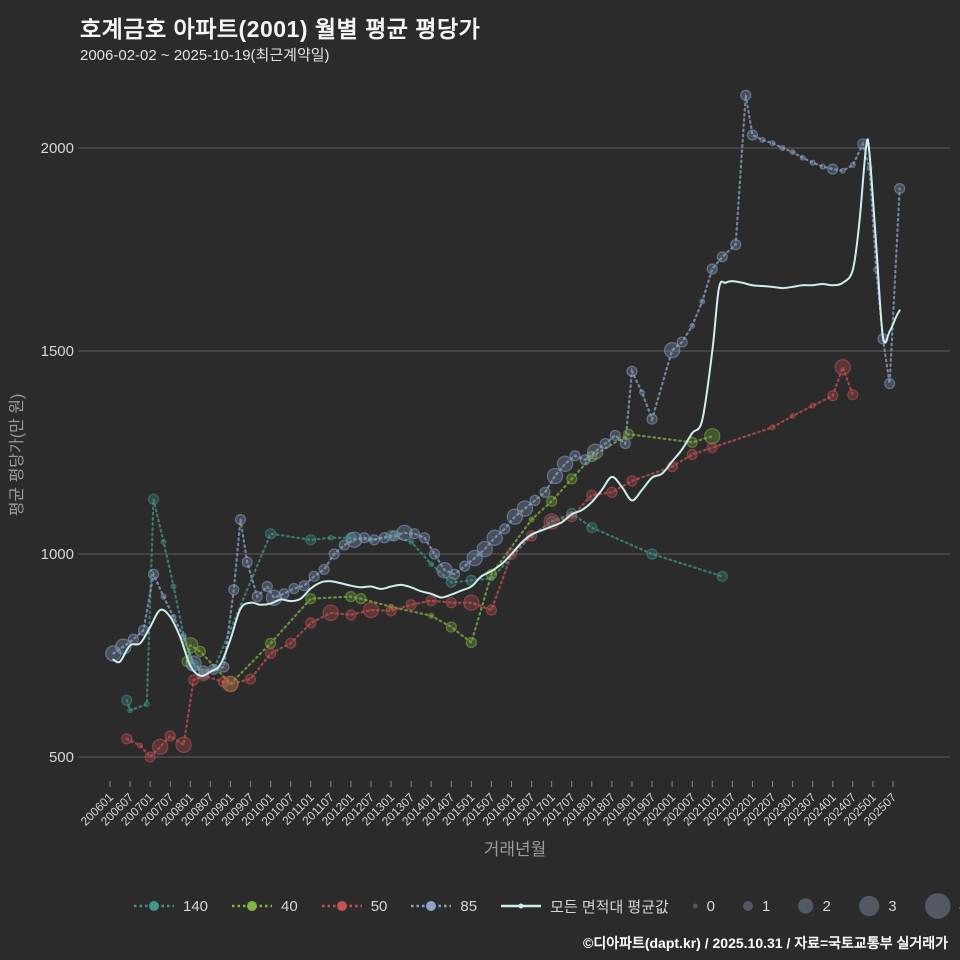 The image size is (960, 960). I want to click on size-legend-label: 2, so click(826, 906).